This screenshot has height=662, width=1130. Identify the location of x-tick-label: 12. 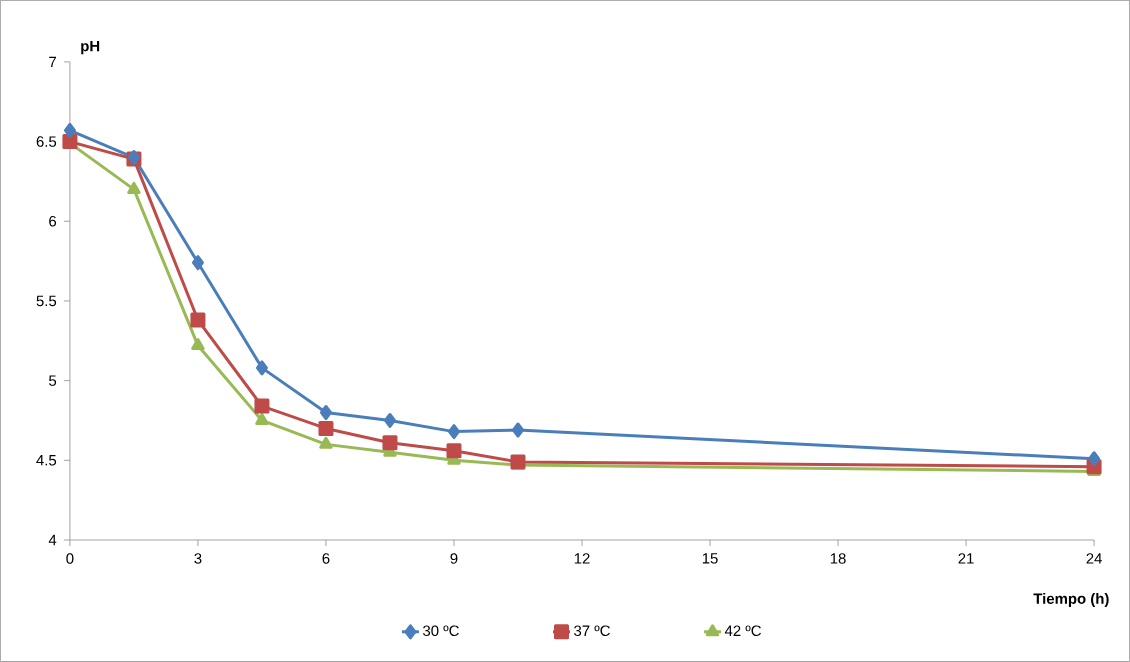
(582, 558).